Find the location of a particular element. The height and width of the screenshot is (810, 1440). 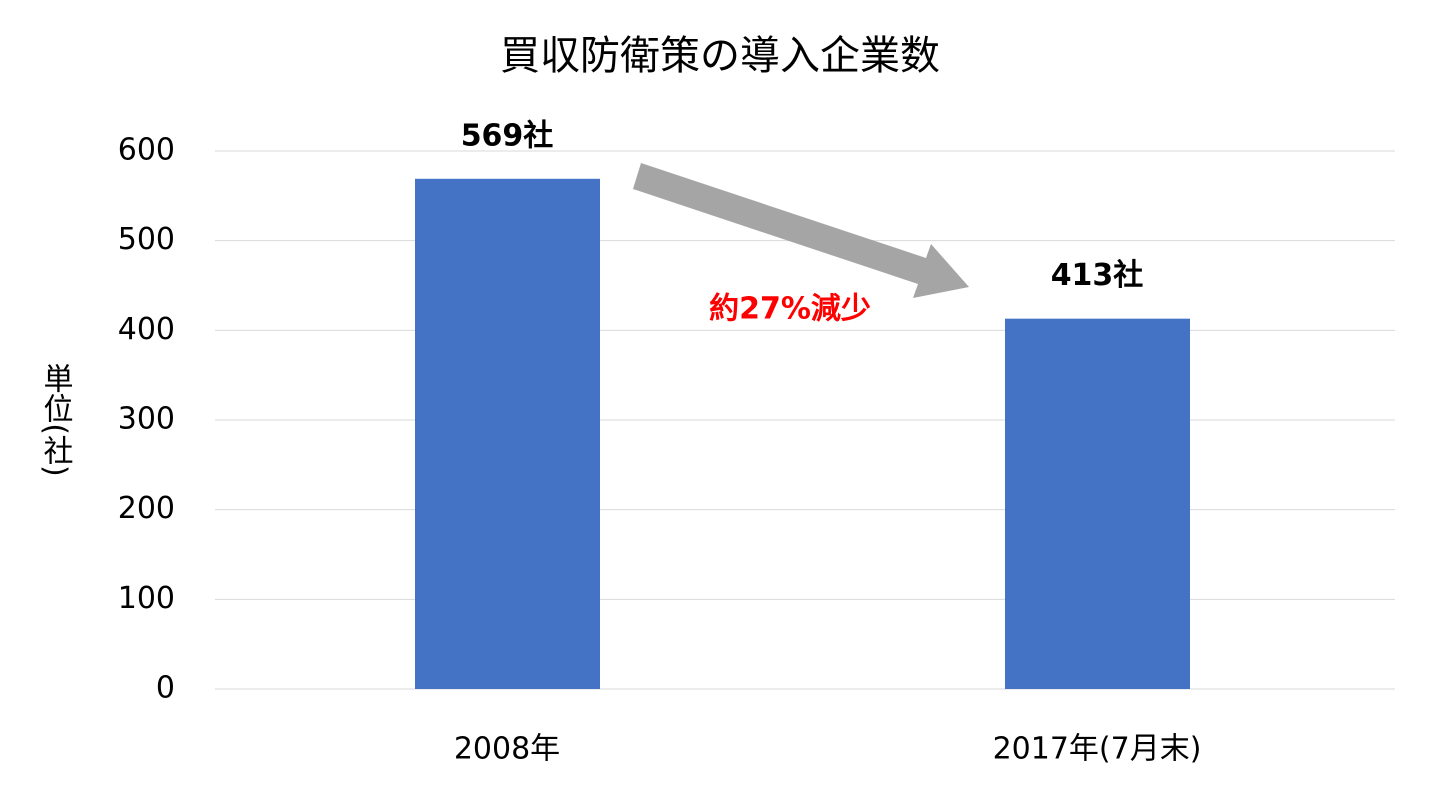

value-label: 413社 is located at coordinates (1097, 275).